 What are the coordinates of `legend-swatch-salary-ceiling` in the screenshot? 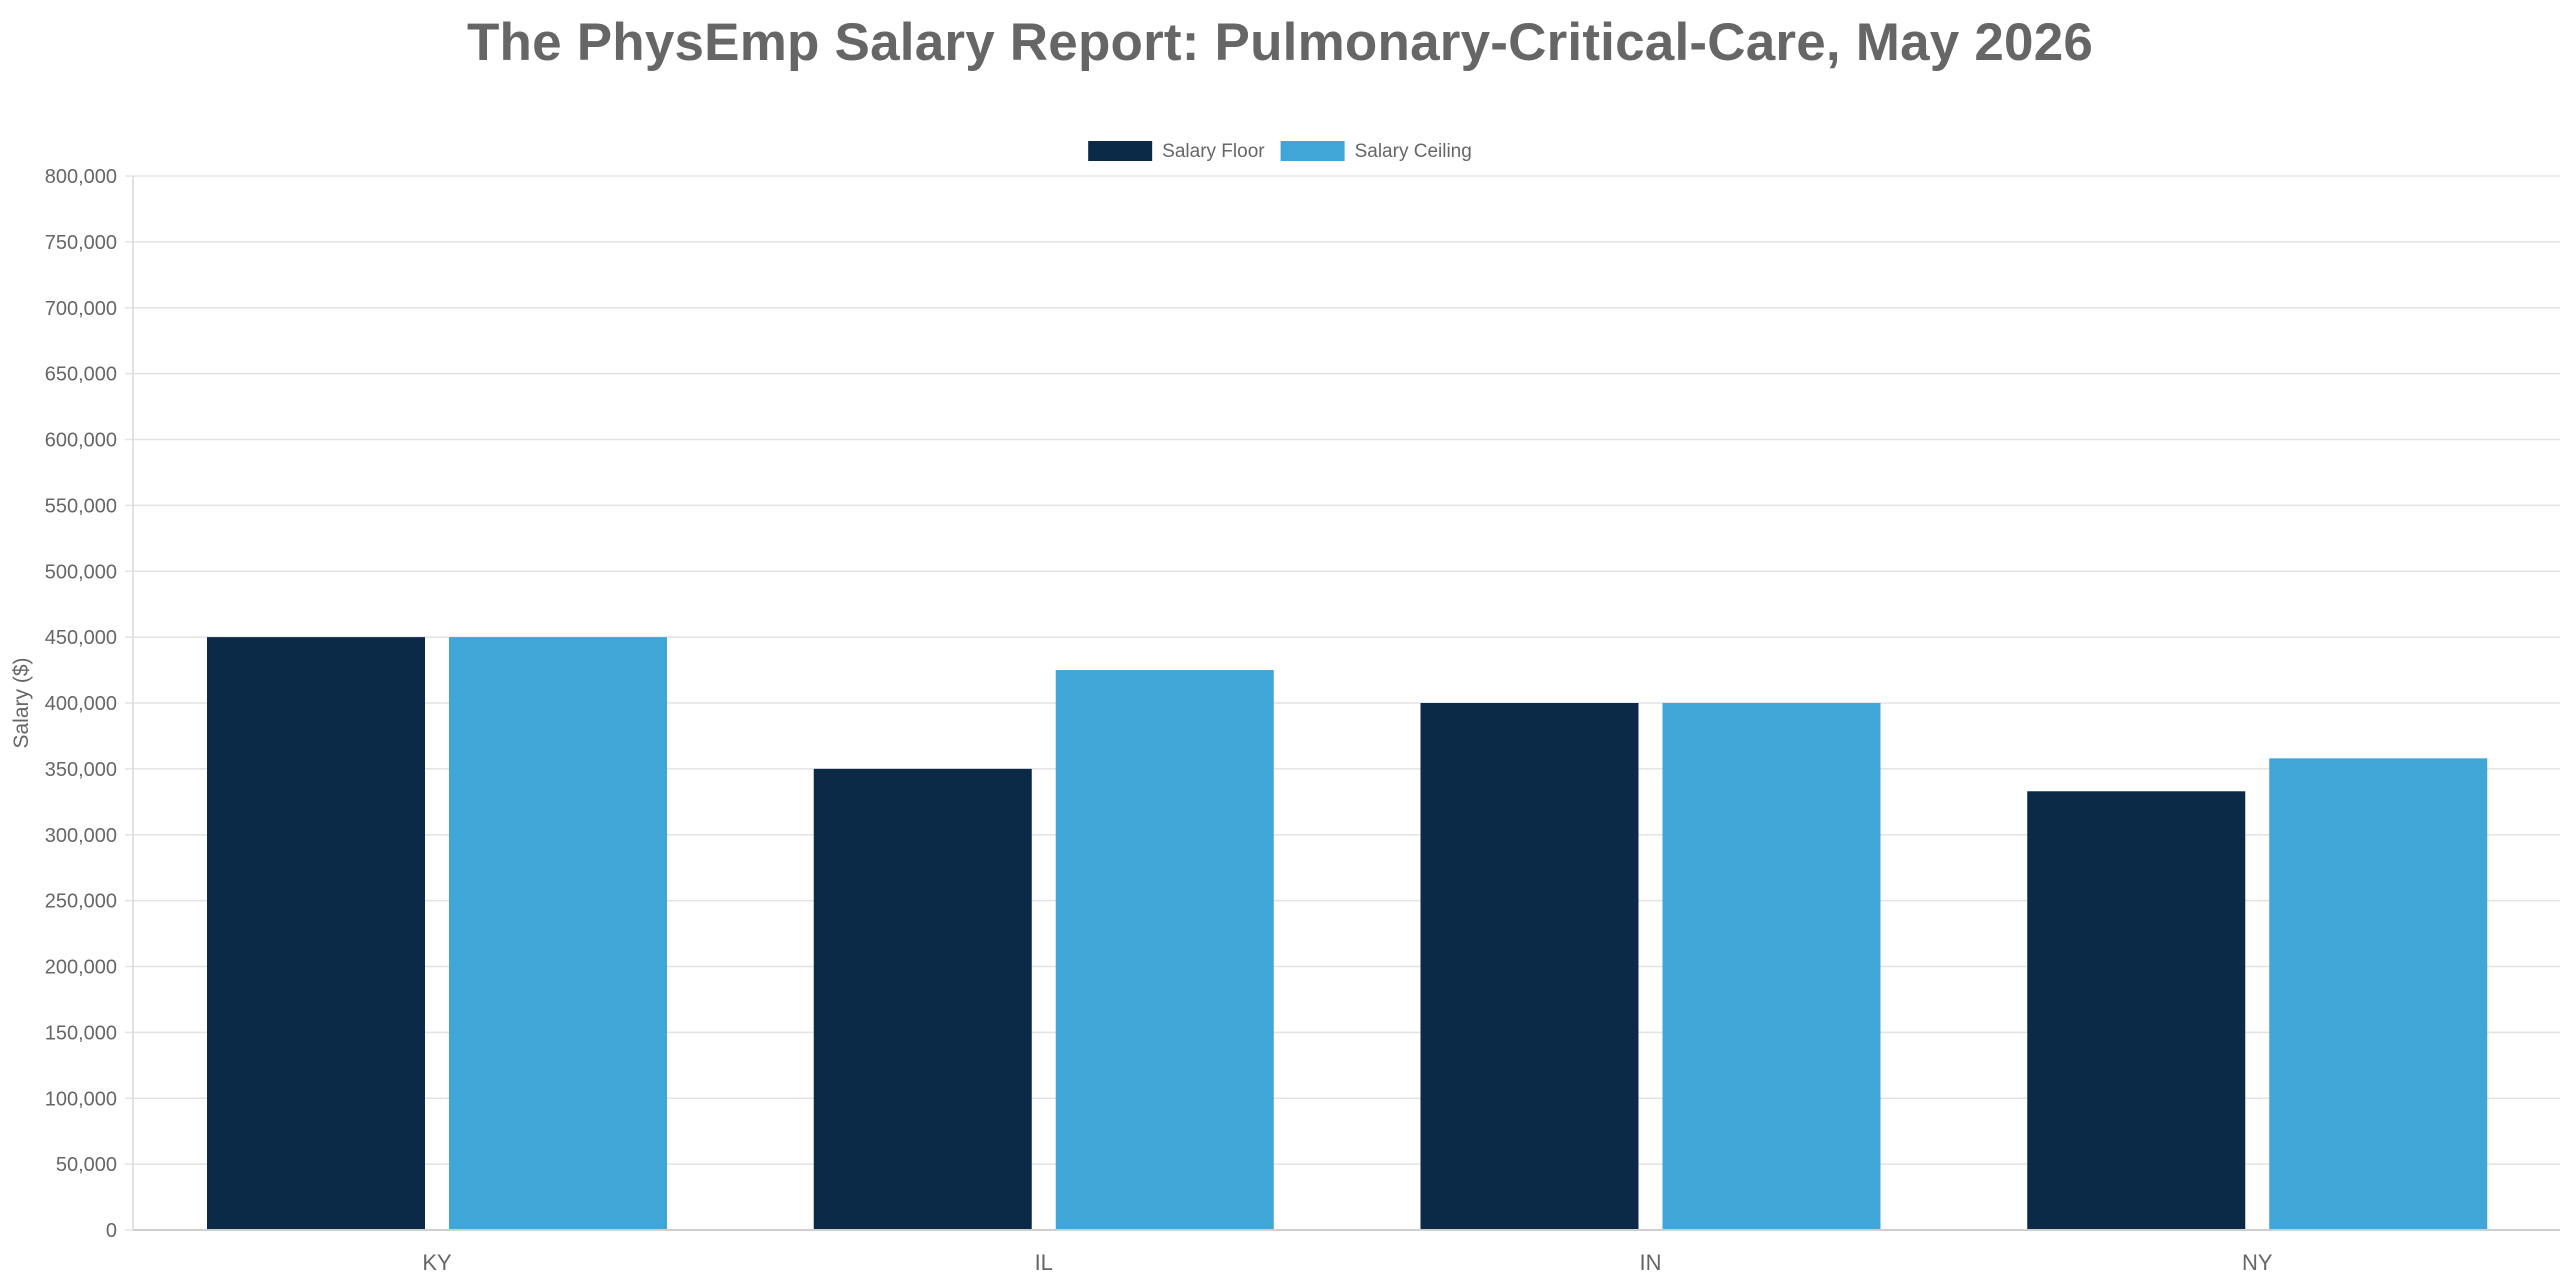 It's located at (1312, 151).